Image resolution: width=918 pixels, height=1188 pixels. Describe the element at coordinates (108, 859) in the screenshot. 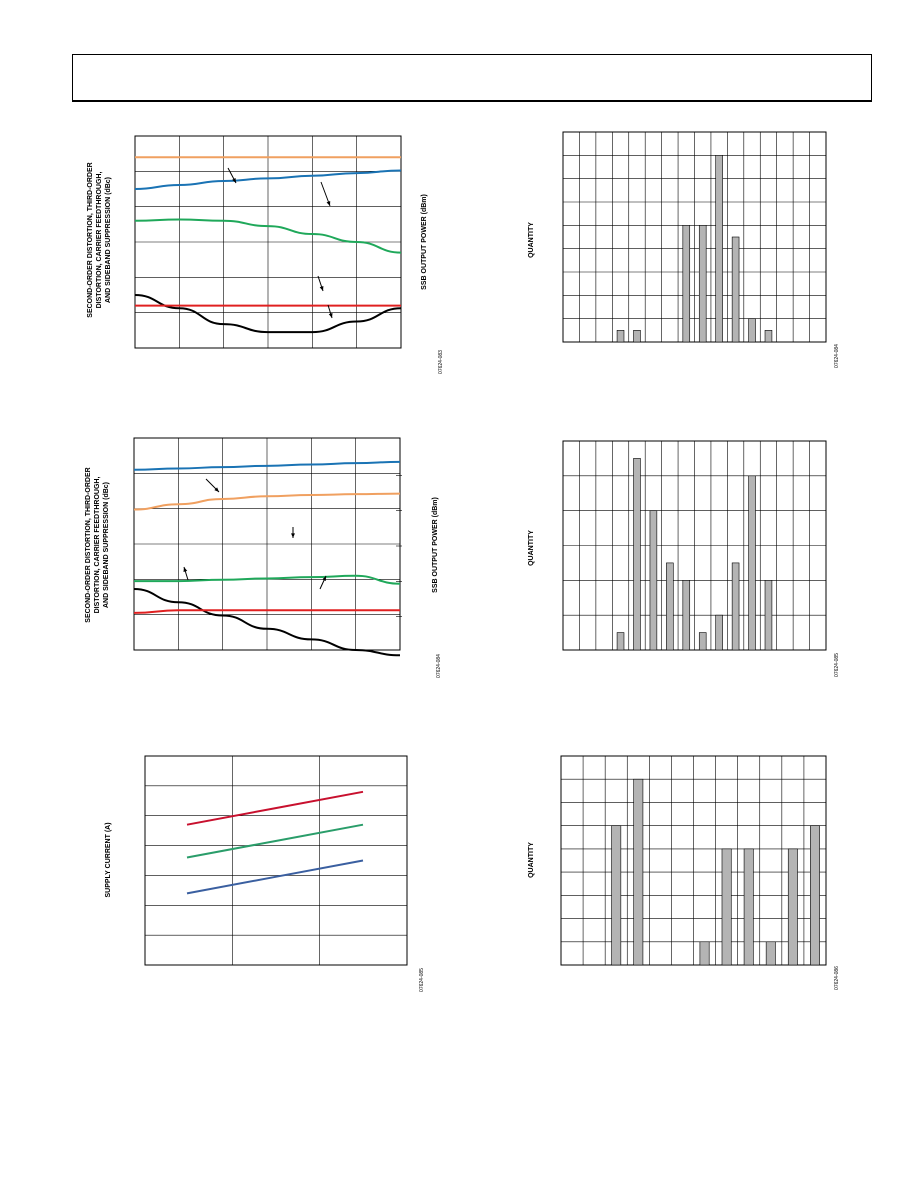

I see `chart-5-y-label: SUPPLY CURRENT (A)` at that location.